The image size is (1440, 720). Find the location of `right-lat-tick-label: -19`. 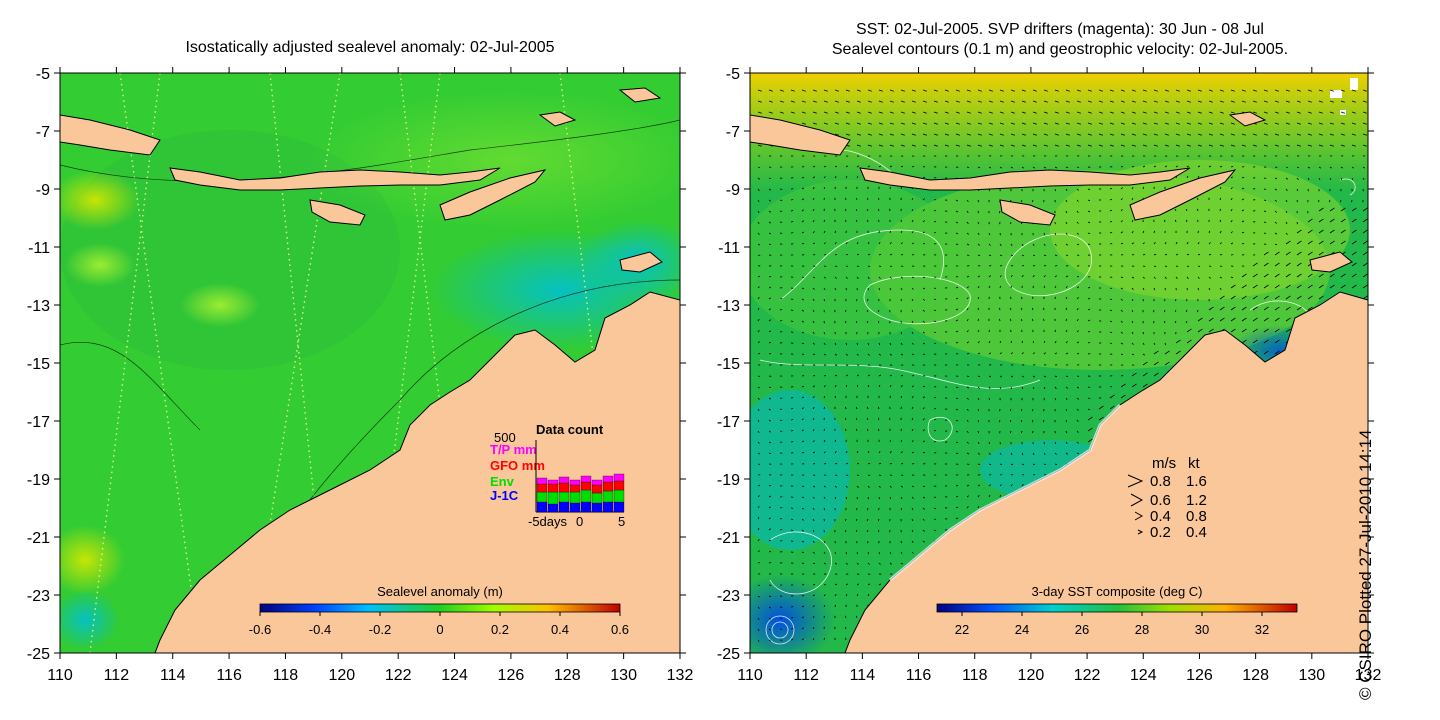

right-lat-tick-label: -19 is located at coordinates (728, 480).